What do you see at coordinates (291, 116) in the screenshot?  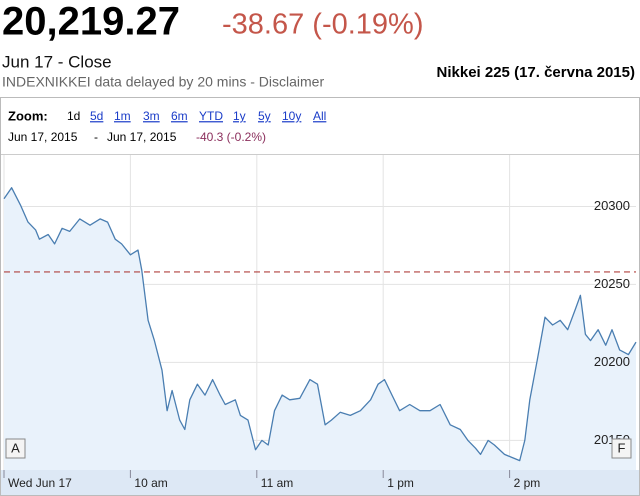 I see `zoom-option: 10y` at bounding box center [291, 116].